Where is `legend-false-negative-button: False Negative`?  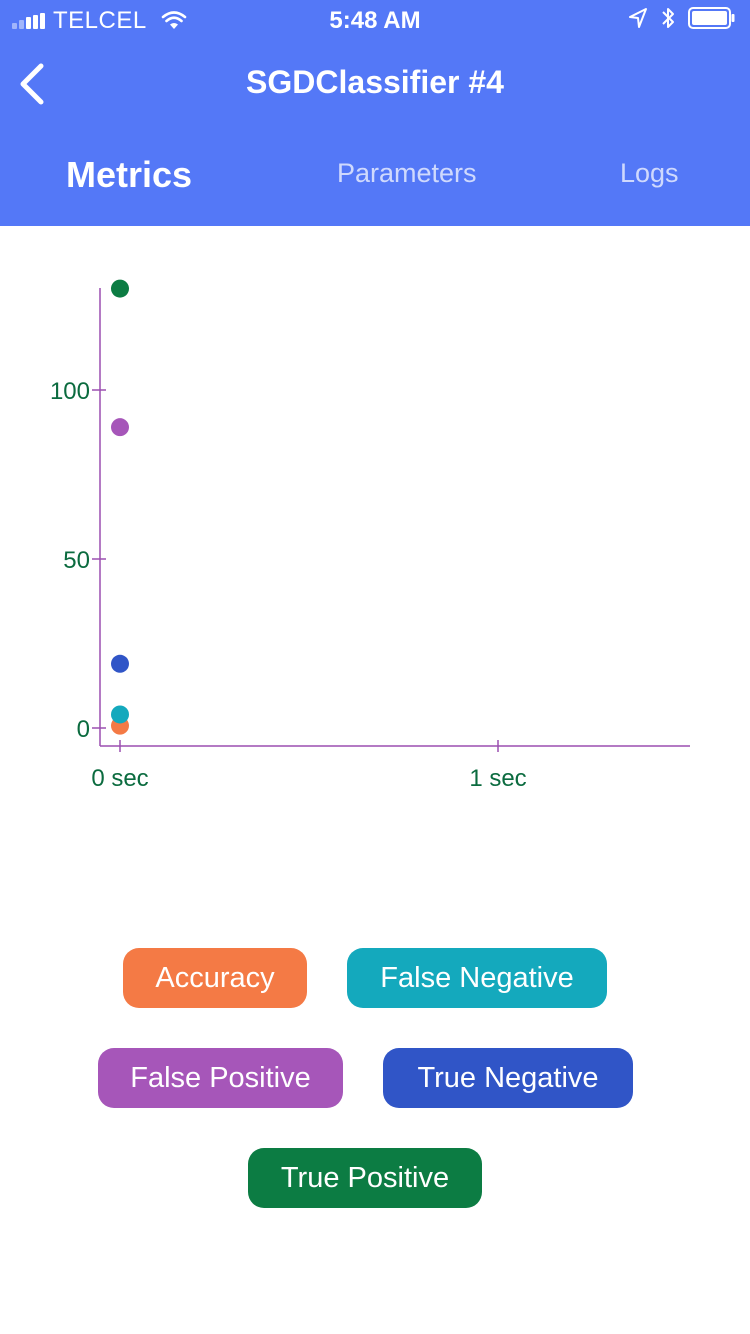
legend-false-negative-button: False Negative is located at coordinates (477, 978).